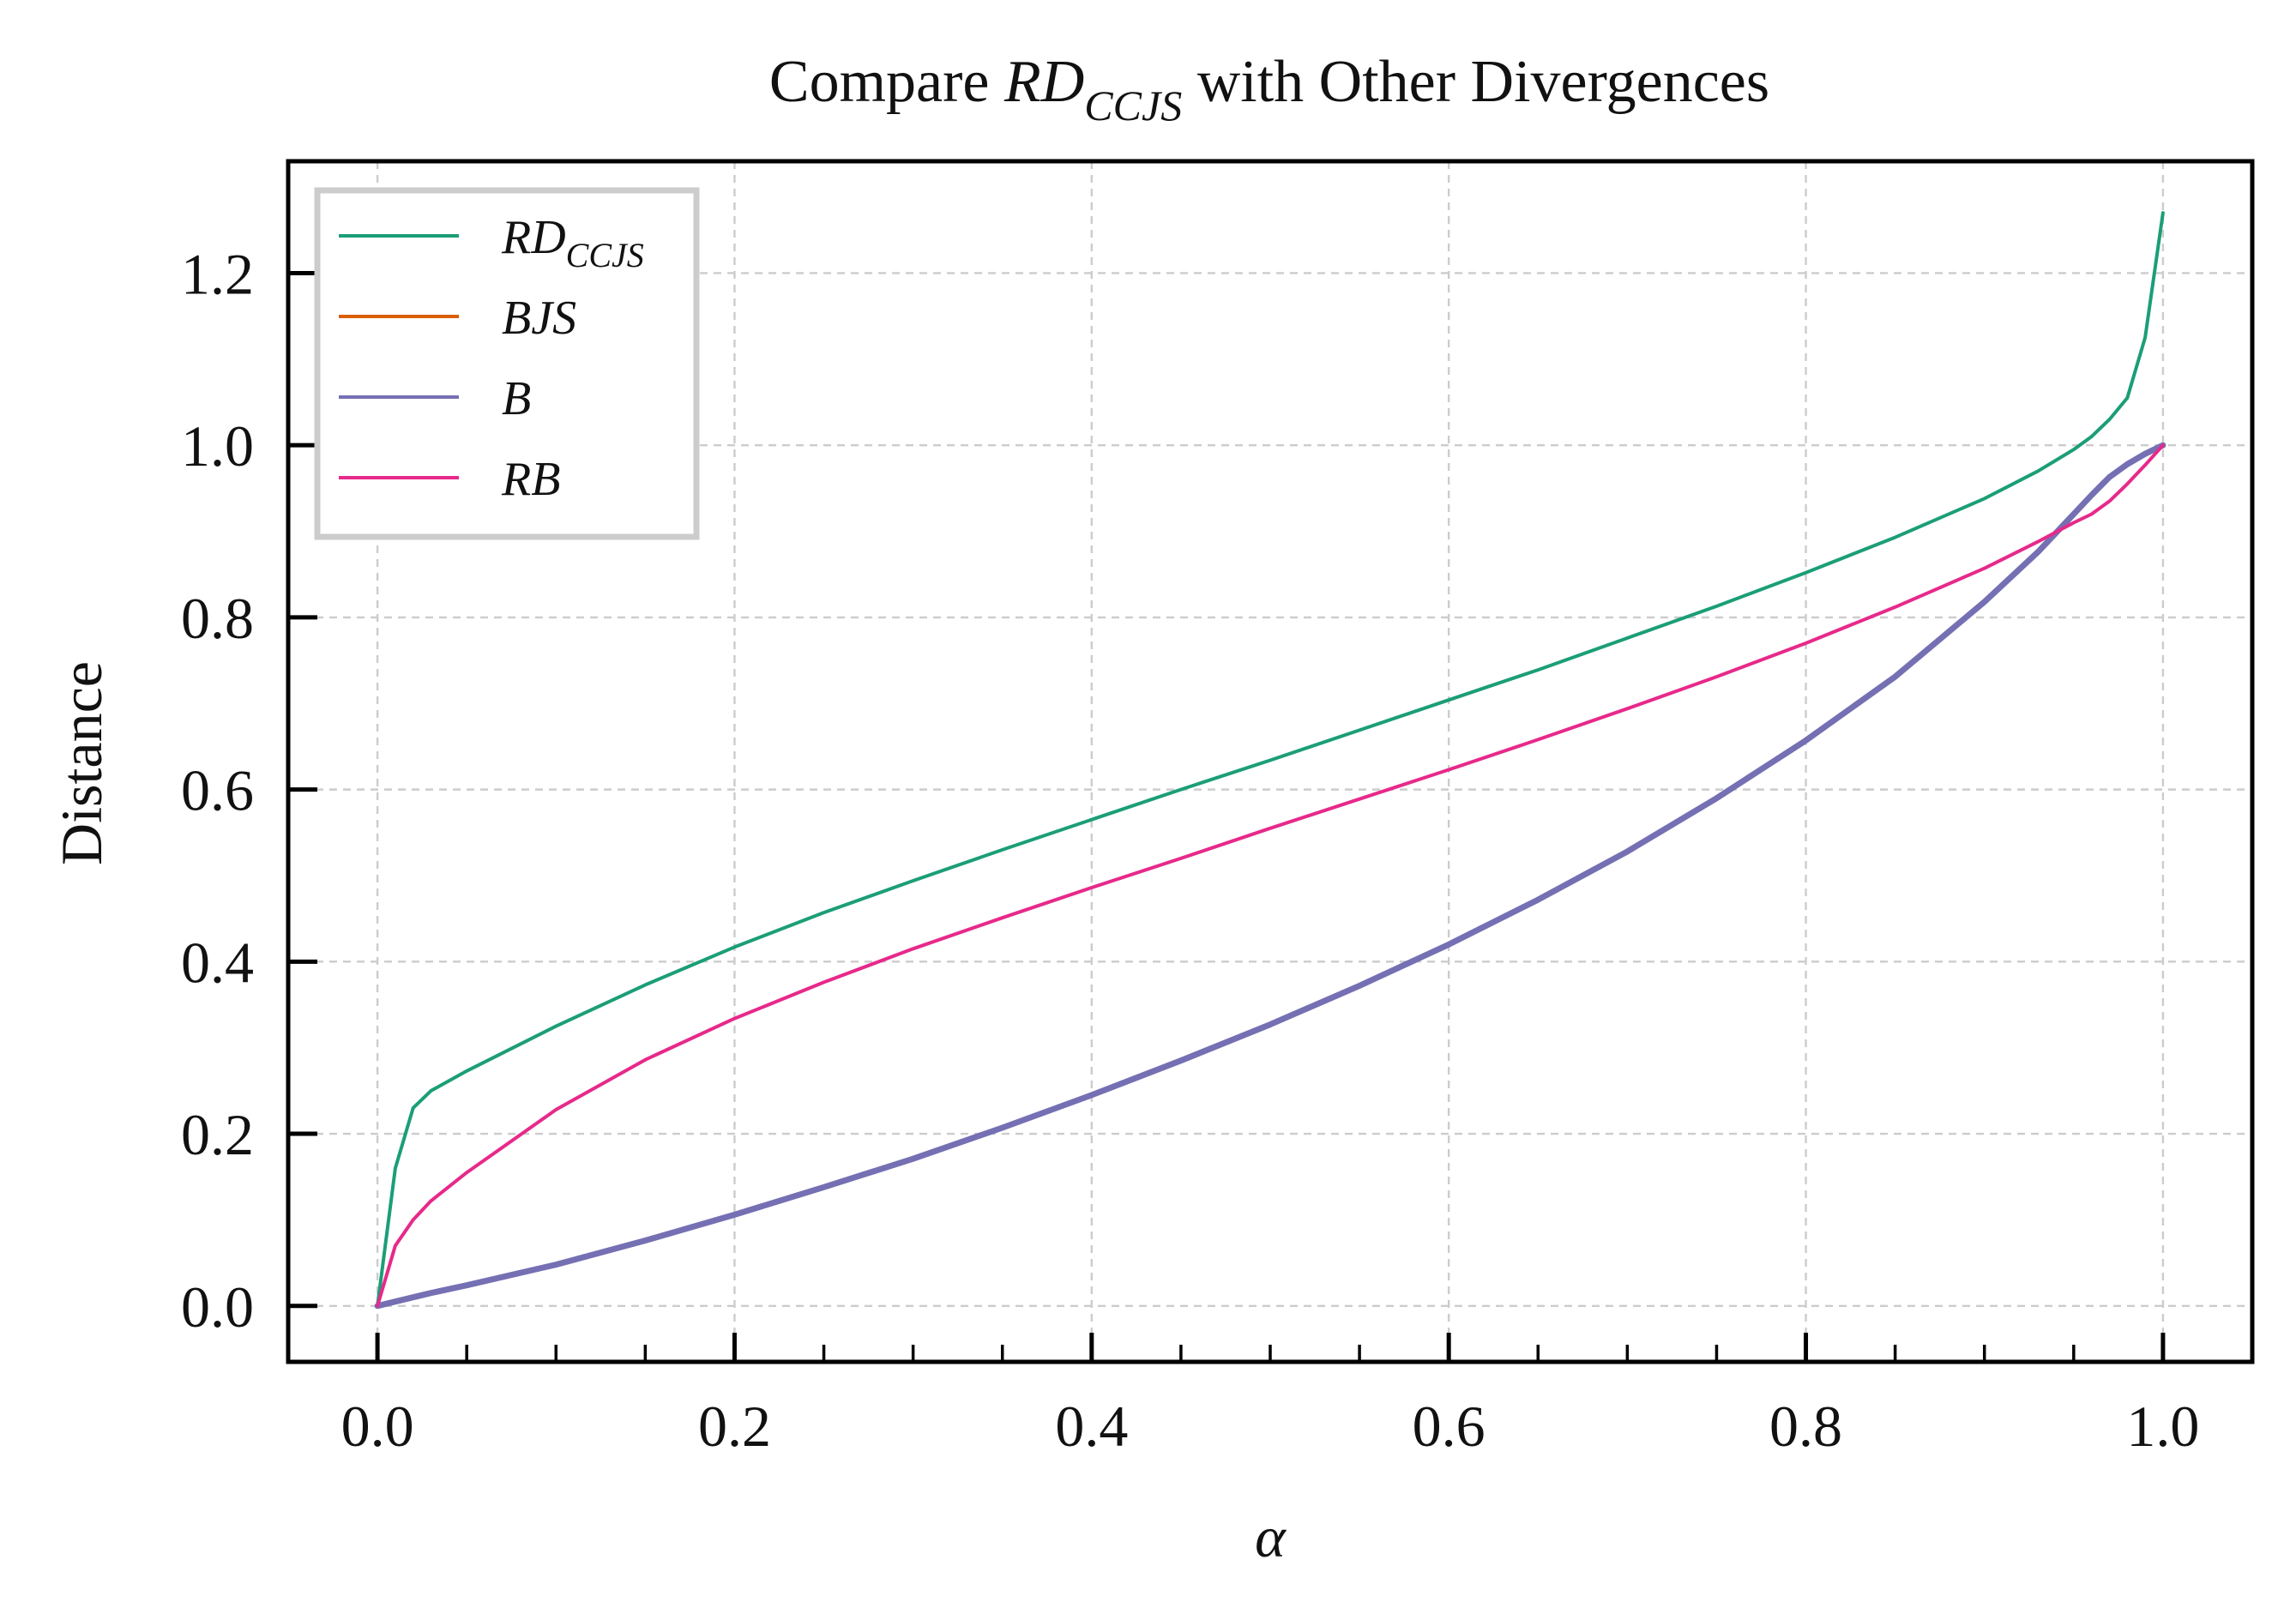 The image size is (2296, 1620). Describe the element at coordinates (1449, 1427) in the screenshot. I see `x-tick-label: 0.6` at that location.